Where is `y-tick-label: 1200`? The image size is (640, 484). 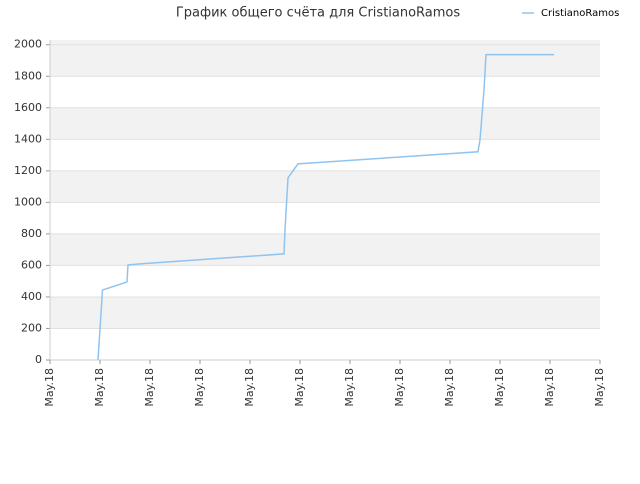 y-tick-label: 1200 is located at coordinates (28, 170).